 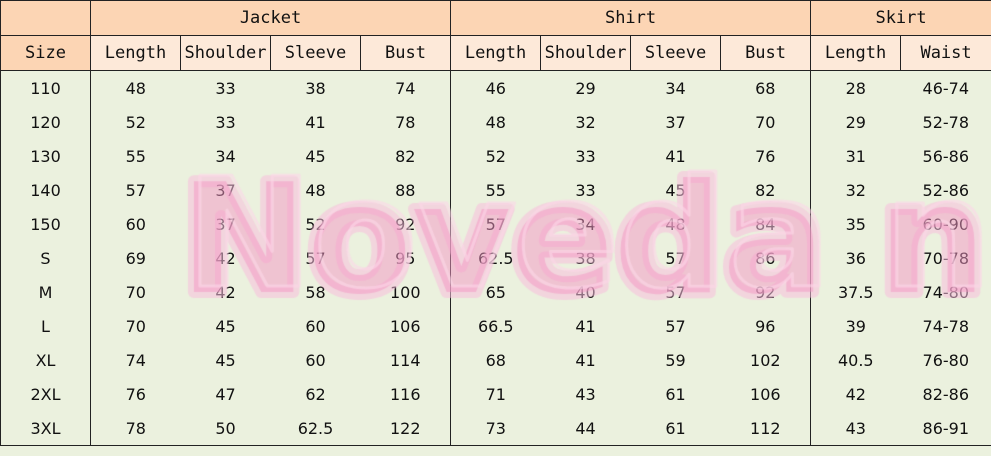 I want to click on table-cell: 70, so click(x=766, y=122).